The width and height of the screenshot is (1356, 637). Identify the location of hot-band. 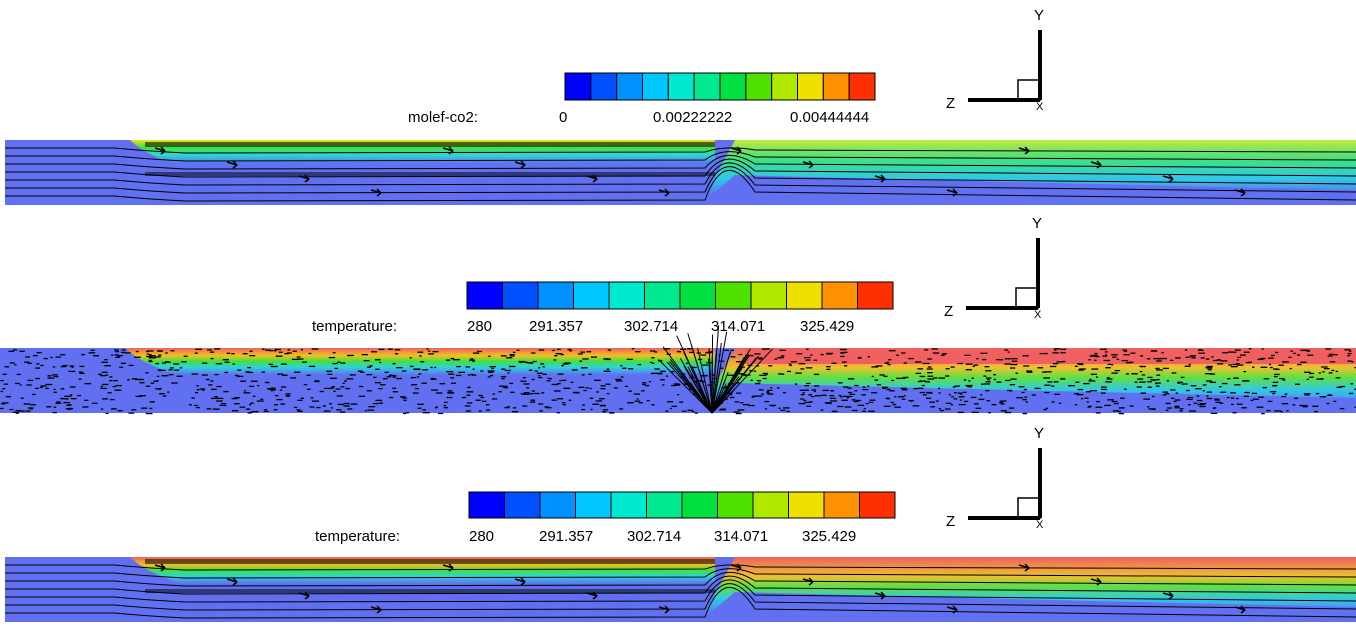
(1050, 356).